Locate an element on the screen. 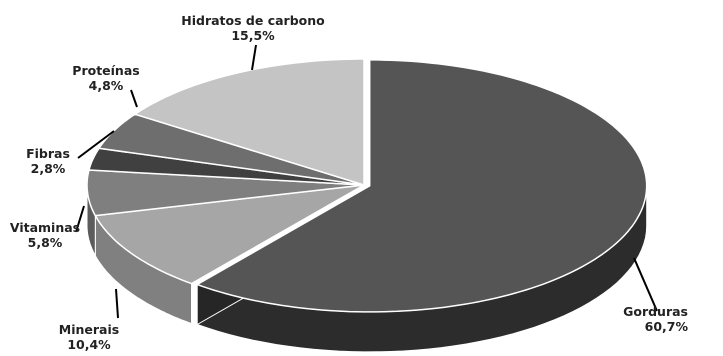 The image size is (723, 356). data-label-value-hidratos-de-carbono: 15,5% is located at coordinates (253, 35).